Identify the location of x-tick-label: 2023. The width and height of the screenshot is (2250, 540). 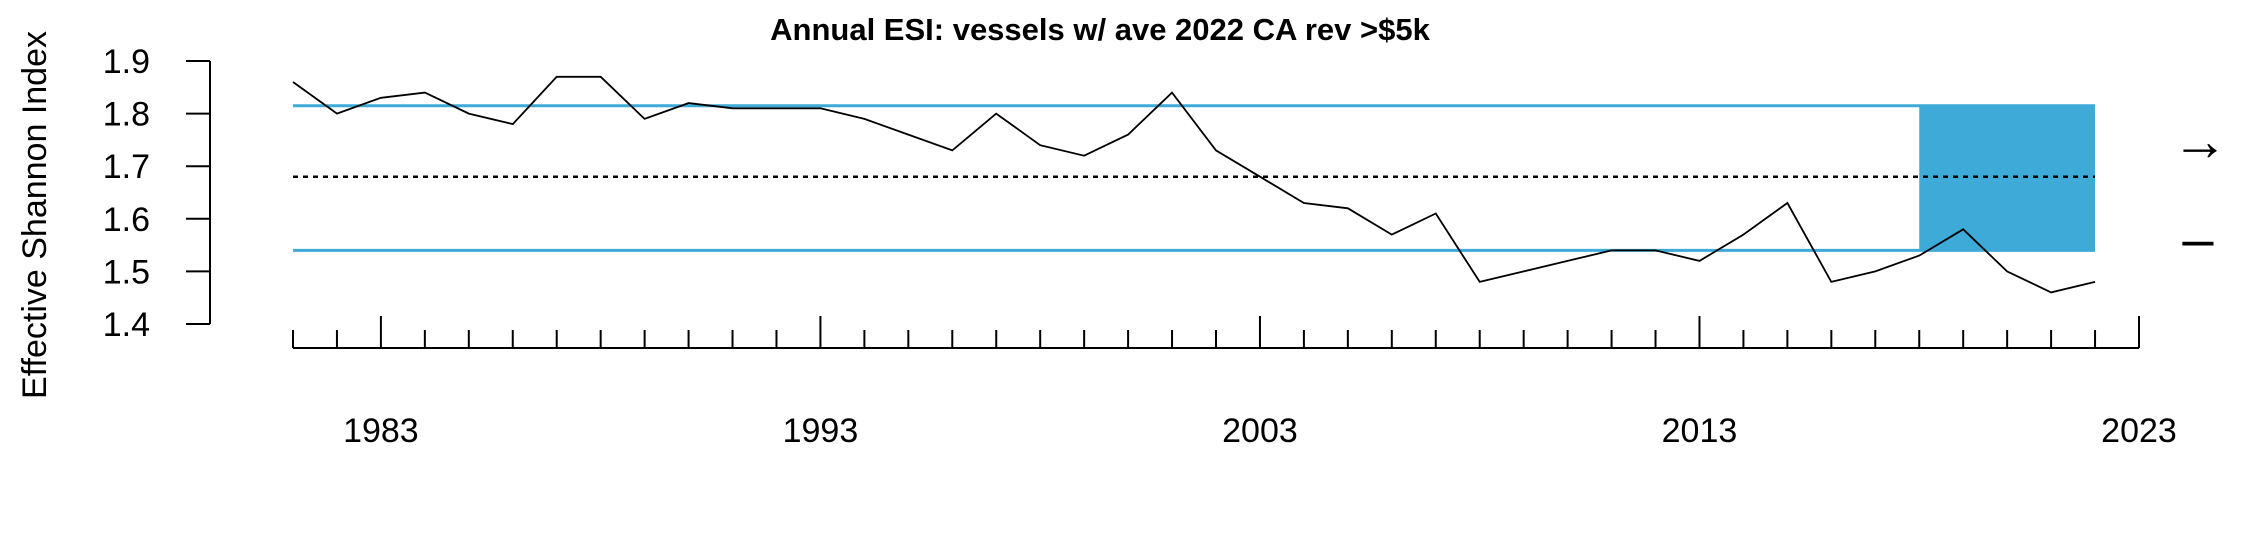
(2139, 431).